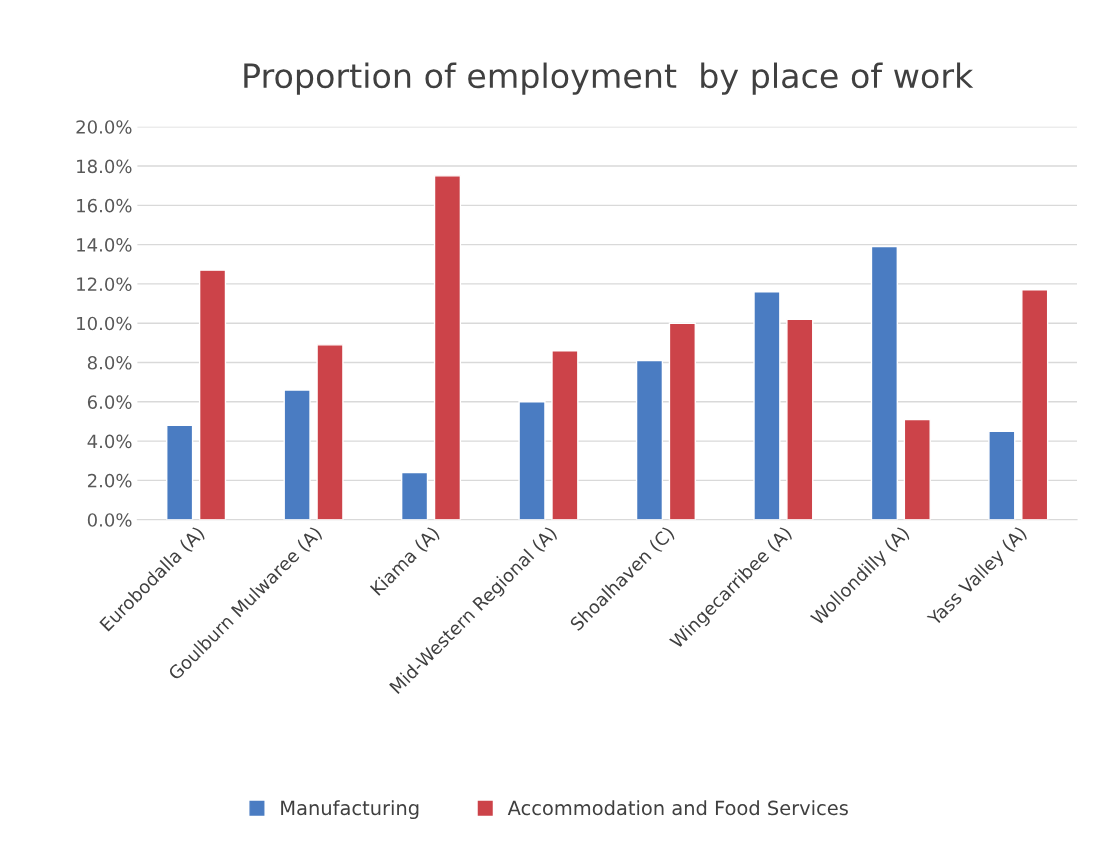 The height and width of the screenshot is (845, 1099). Describe the element at coordinates (104, 284) in the screenshot. I see `y-tick-label: 12.0%` at that location.